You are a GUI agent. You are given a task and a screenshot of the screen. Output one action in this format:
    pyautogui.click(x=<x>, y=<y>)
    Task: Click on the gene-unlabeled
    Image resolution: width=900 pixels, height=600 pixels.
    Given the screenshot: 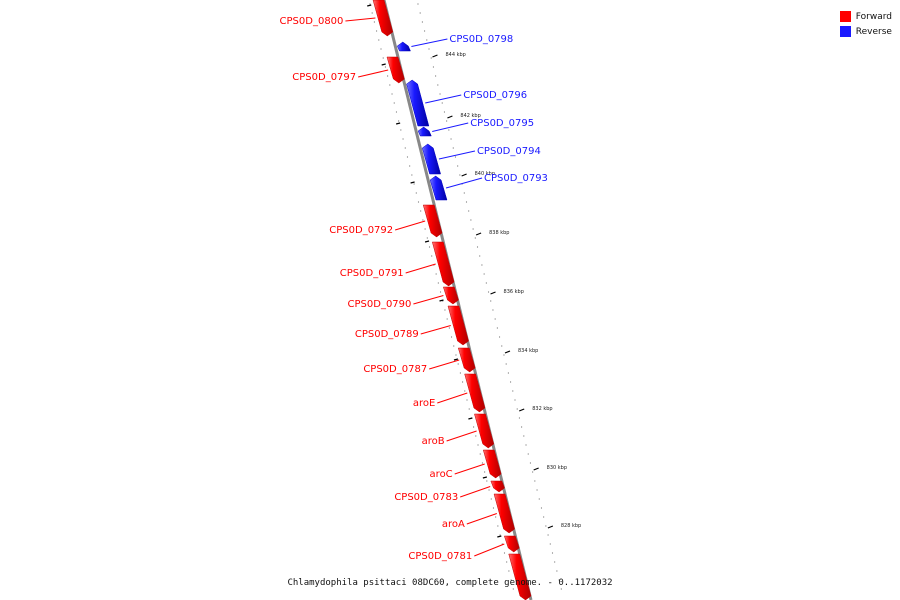 What is the action you would take?
    pyautogui.click(x=520, y=576)
    